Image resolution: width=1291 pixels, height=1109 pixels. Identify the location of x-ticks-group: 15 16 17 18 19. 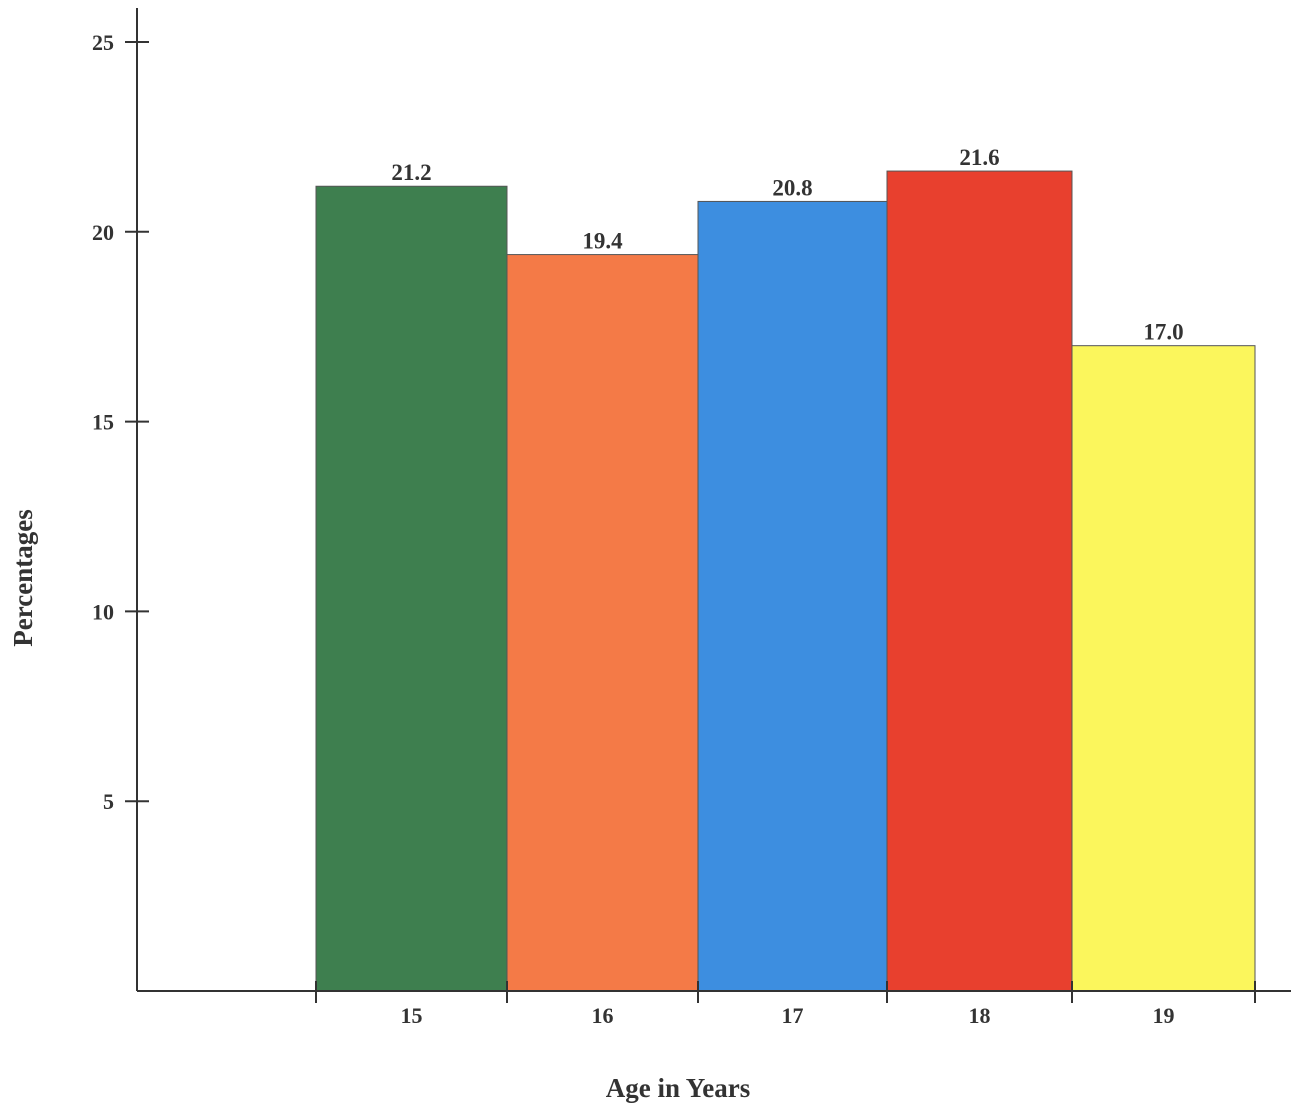
(785, 1004).